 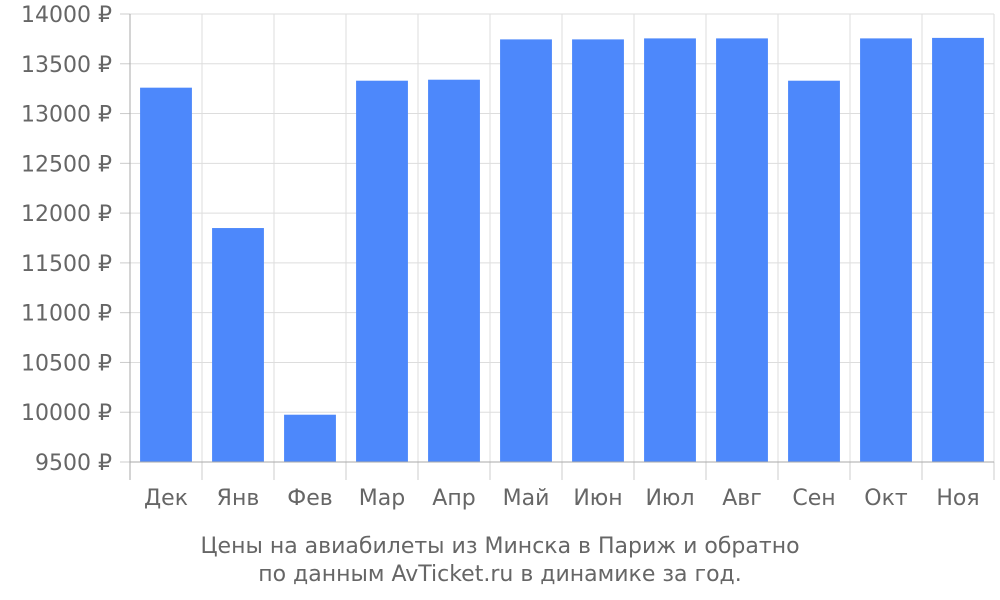 What do you see at coordinates (66, 15) in the screenshot?
I see `y-tick-label: 14000 ₽` at bounding box center [66, 15].